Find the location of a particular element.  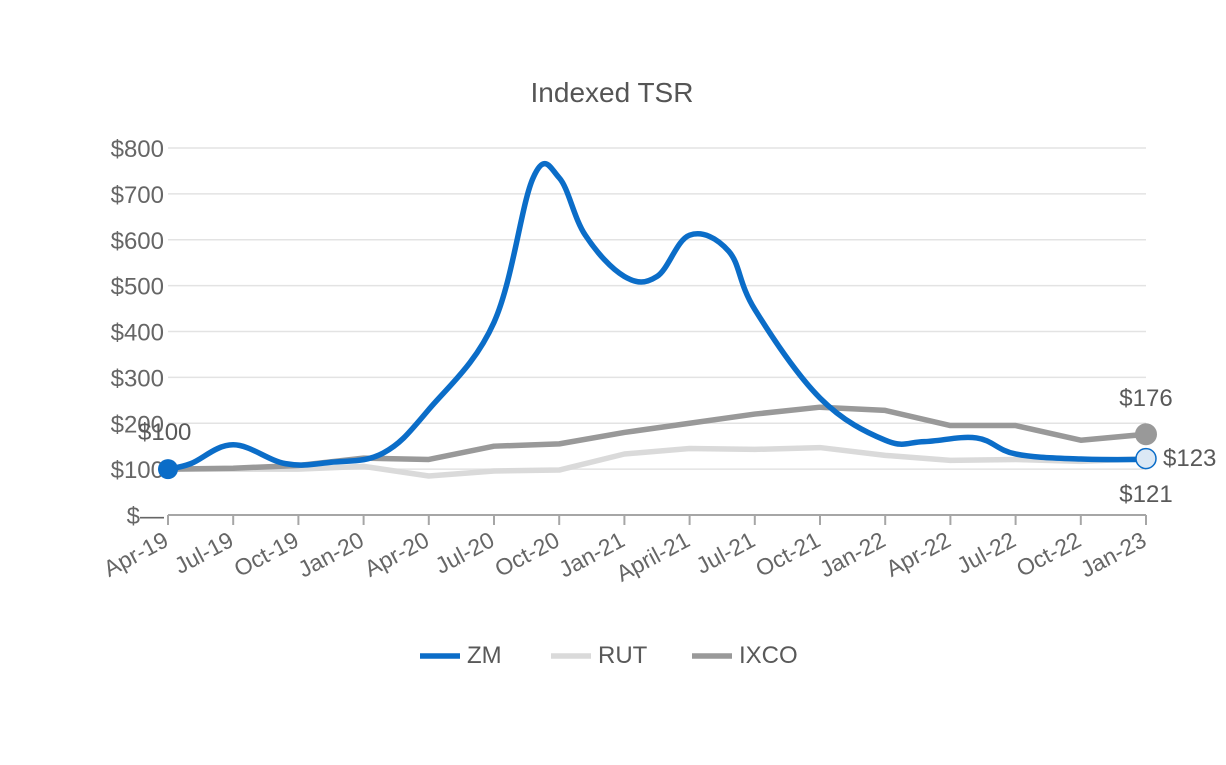

y-tick-label: $400 is located at coordinates (137, 333).